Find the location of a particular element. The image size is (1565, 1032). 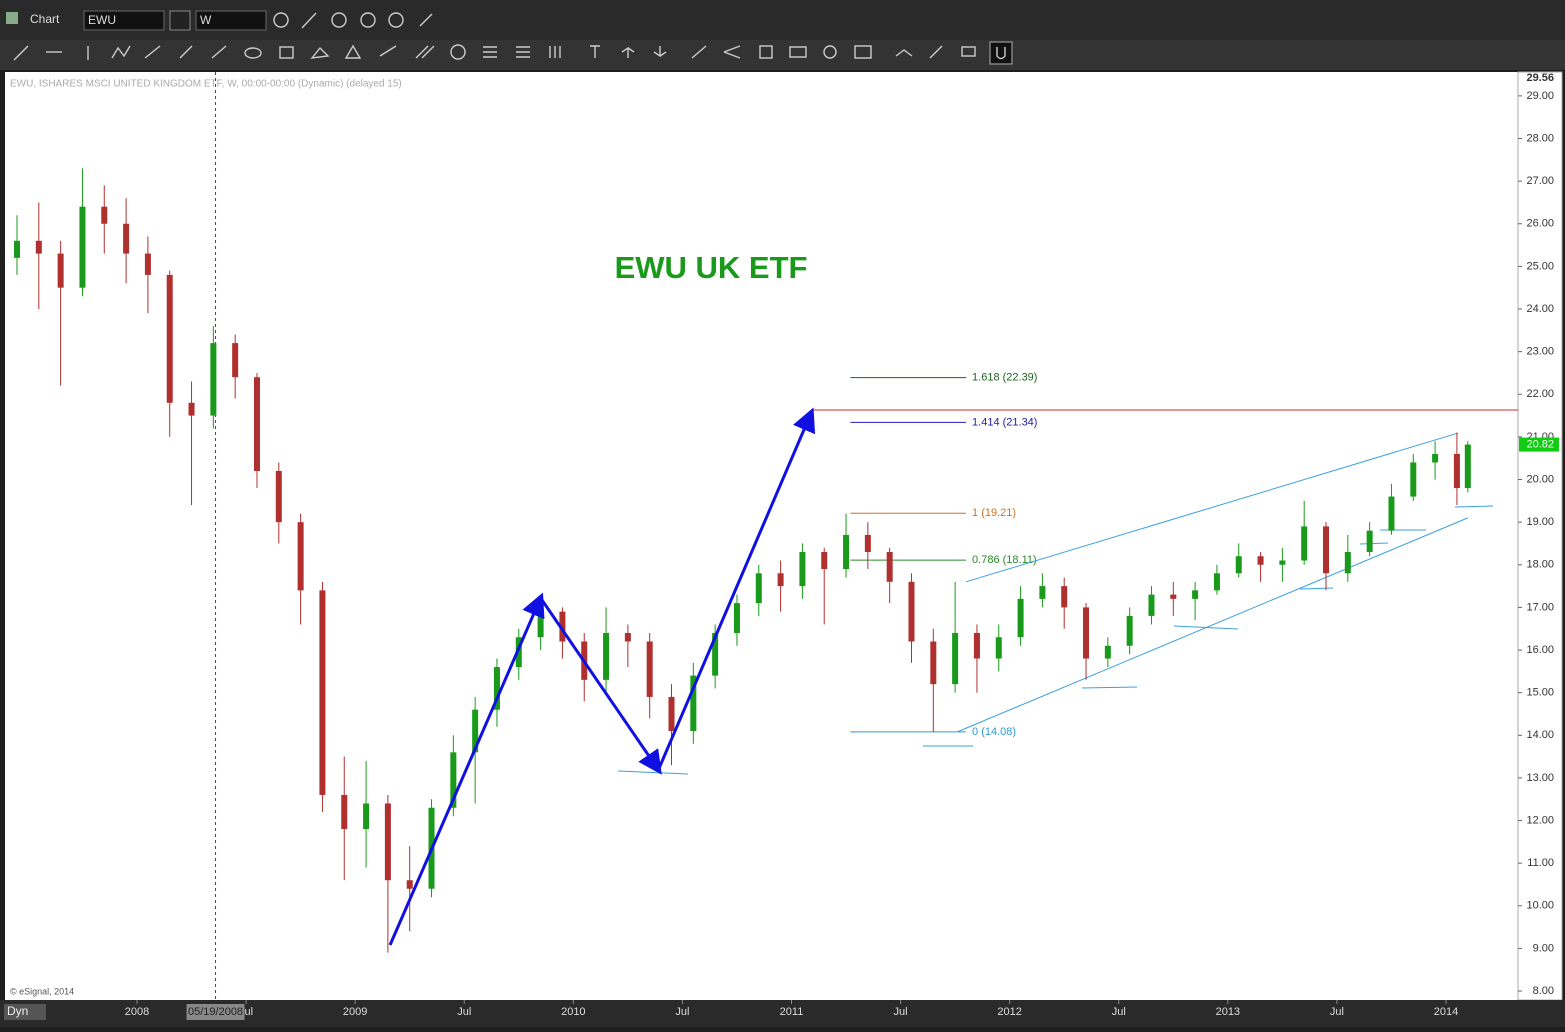

last-price-box is located at coordinates (1539, 444).